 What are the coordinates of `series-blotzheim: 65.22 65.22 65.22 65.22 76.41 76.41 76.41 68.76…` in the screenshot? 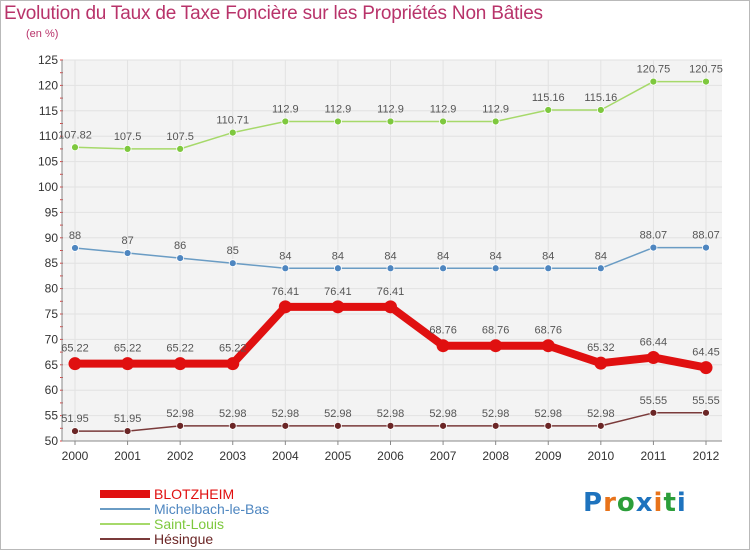 It's located at (390, 330).